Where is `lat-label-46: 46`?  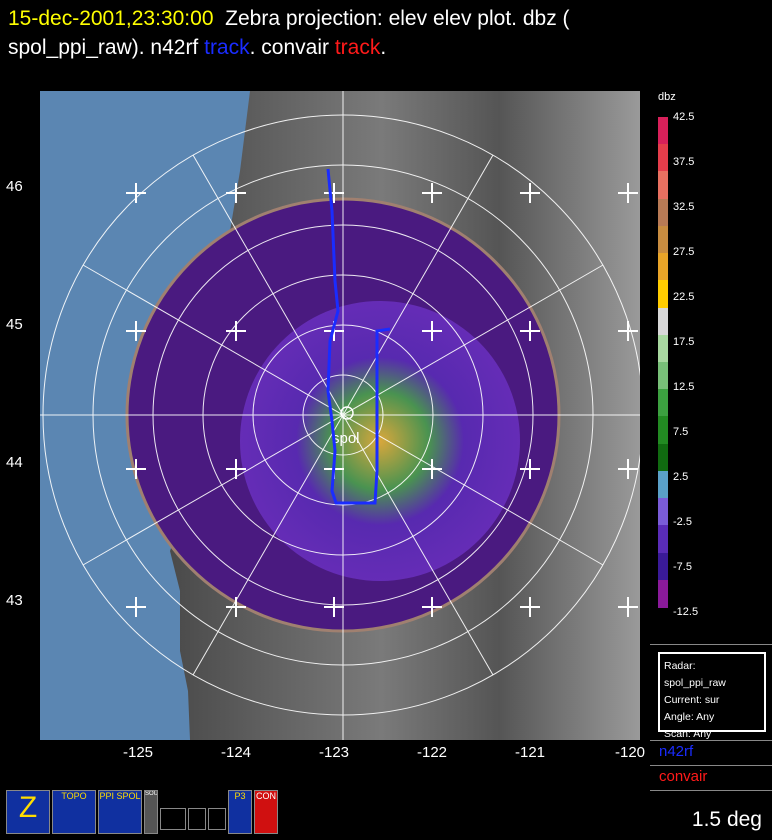
lat-label-46: 46 is located at coordinates (14, 186).